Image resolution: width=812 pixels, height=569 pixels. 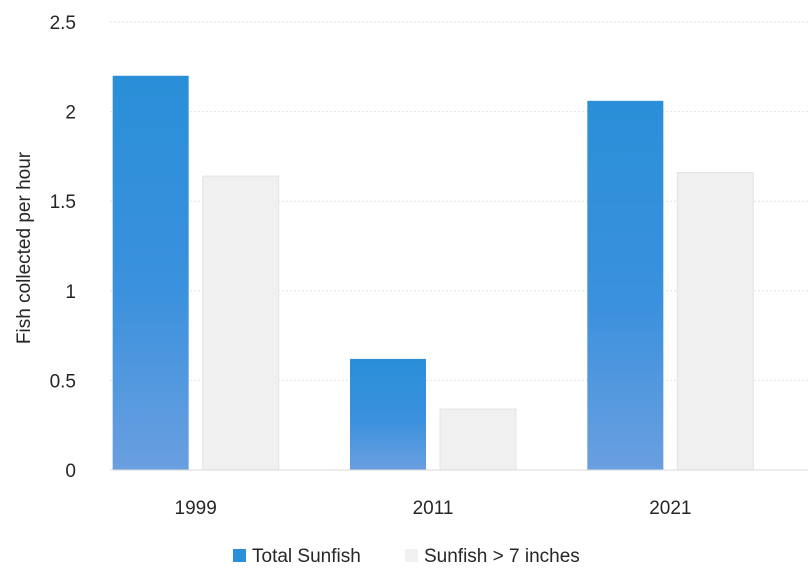 I want to click on legend: Total Sunfish Sunfish > 7 inches, so click(x=406, y=556).